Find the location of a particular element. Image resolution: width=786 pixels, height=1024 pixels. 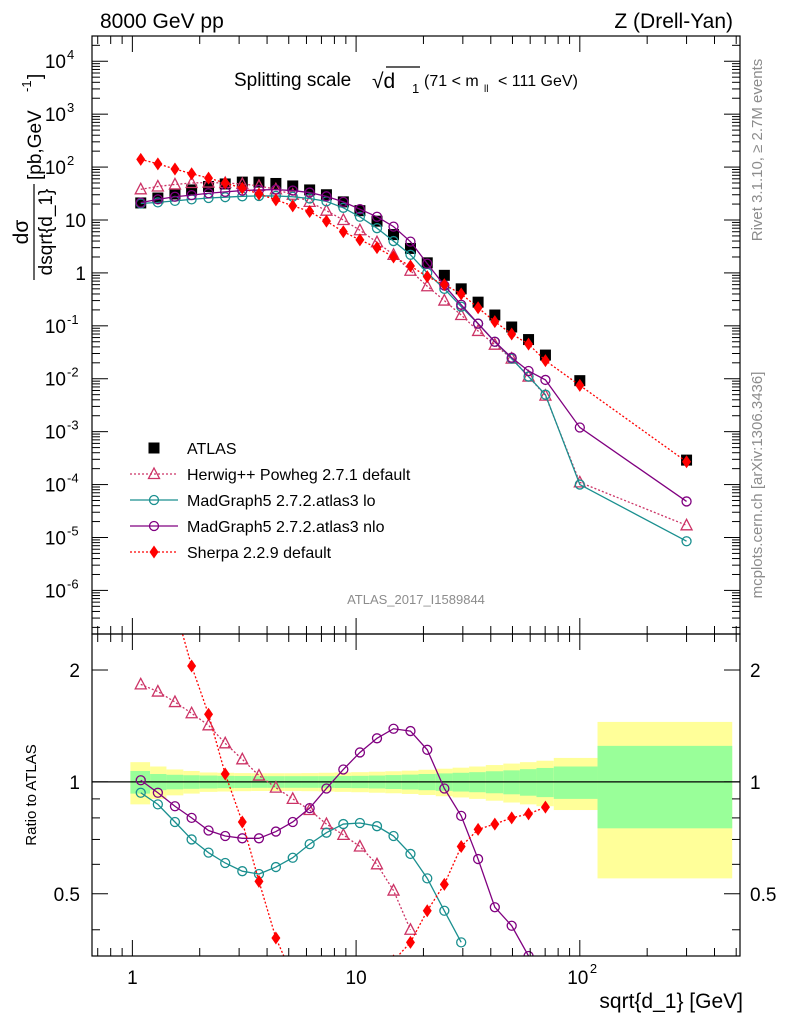

main-y-tick-exponent: 3 is located at coordinates (70, 107).